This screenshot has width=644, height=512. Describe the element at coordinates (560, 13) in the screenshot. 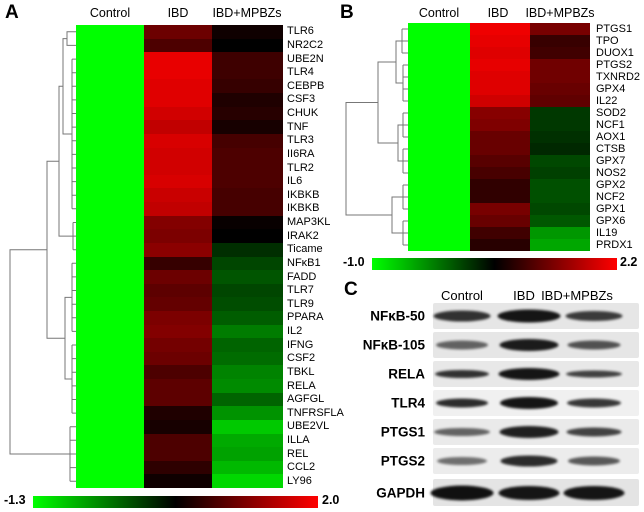

I see `panel-b-header-ibd-mpbzs: IBD+MPBZs` at that location.